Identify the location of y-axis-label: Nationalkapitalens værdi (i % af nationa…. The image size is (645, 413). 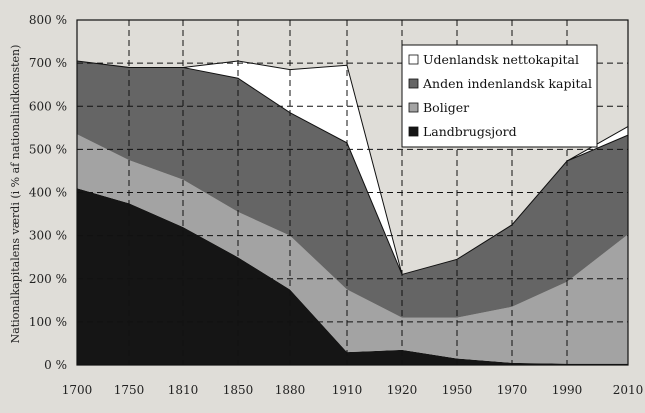
(15, 194).